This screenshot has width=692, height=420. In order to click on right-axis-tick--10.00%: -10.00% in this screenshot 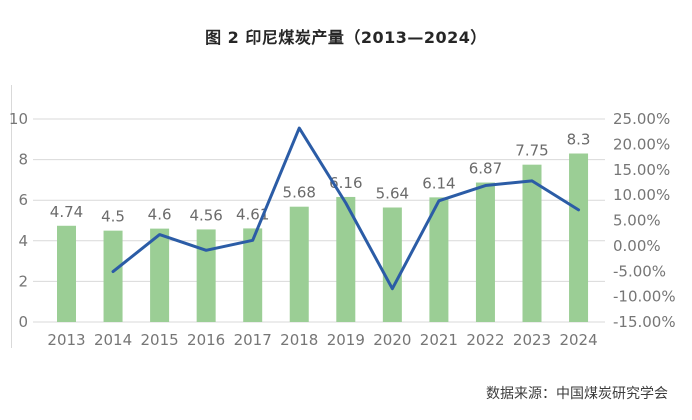, I will do `click(644, 297)`.